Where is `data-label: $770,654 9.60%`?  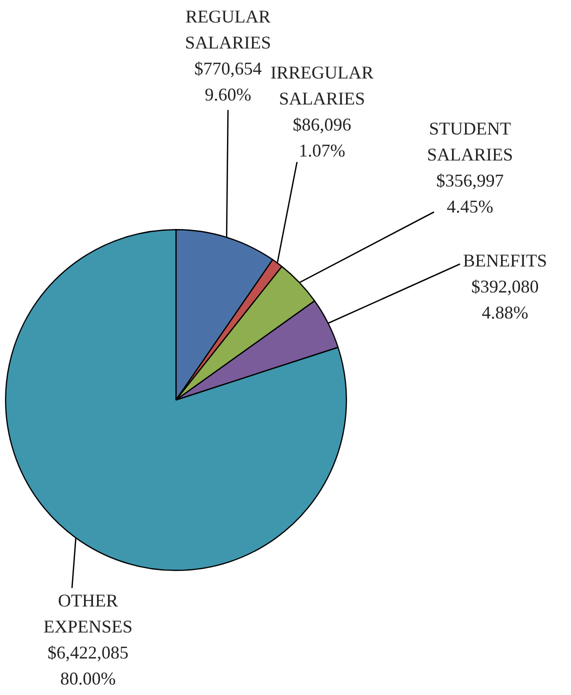 data-label: $770,654 9.60% is located at coordinates (228, 81).